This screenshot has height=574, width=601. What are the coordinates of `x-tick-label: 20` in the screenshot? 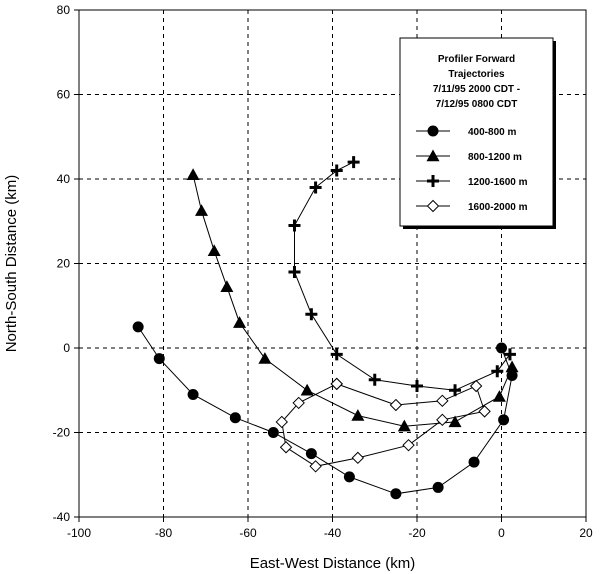 It's located at (586, 533).